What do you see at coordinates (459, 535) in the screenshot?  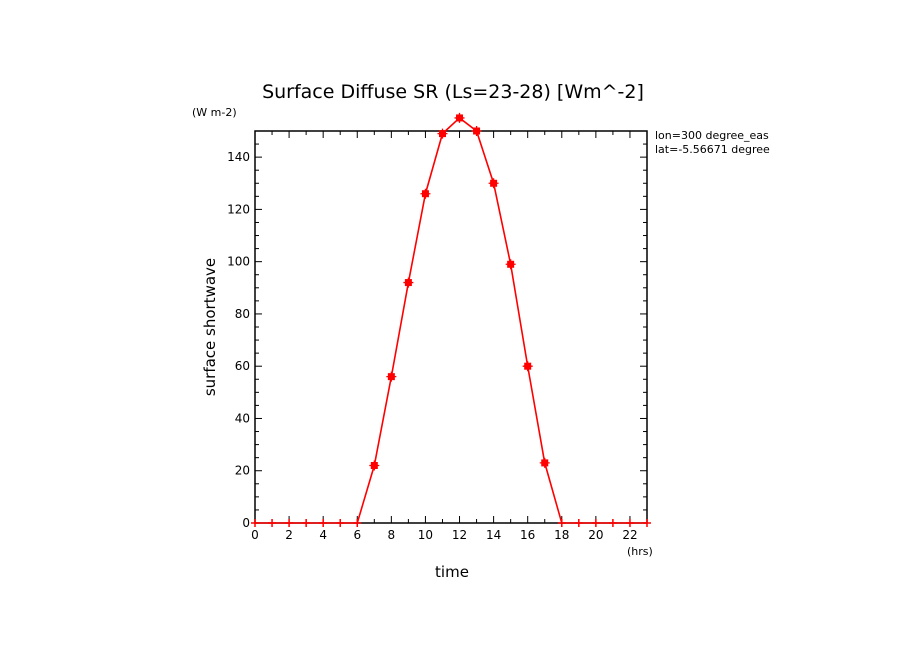 I see `x-tick-label: 12` at bounding box center [459, 535].